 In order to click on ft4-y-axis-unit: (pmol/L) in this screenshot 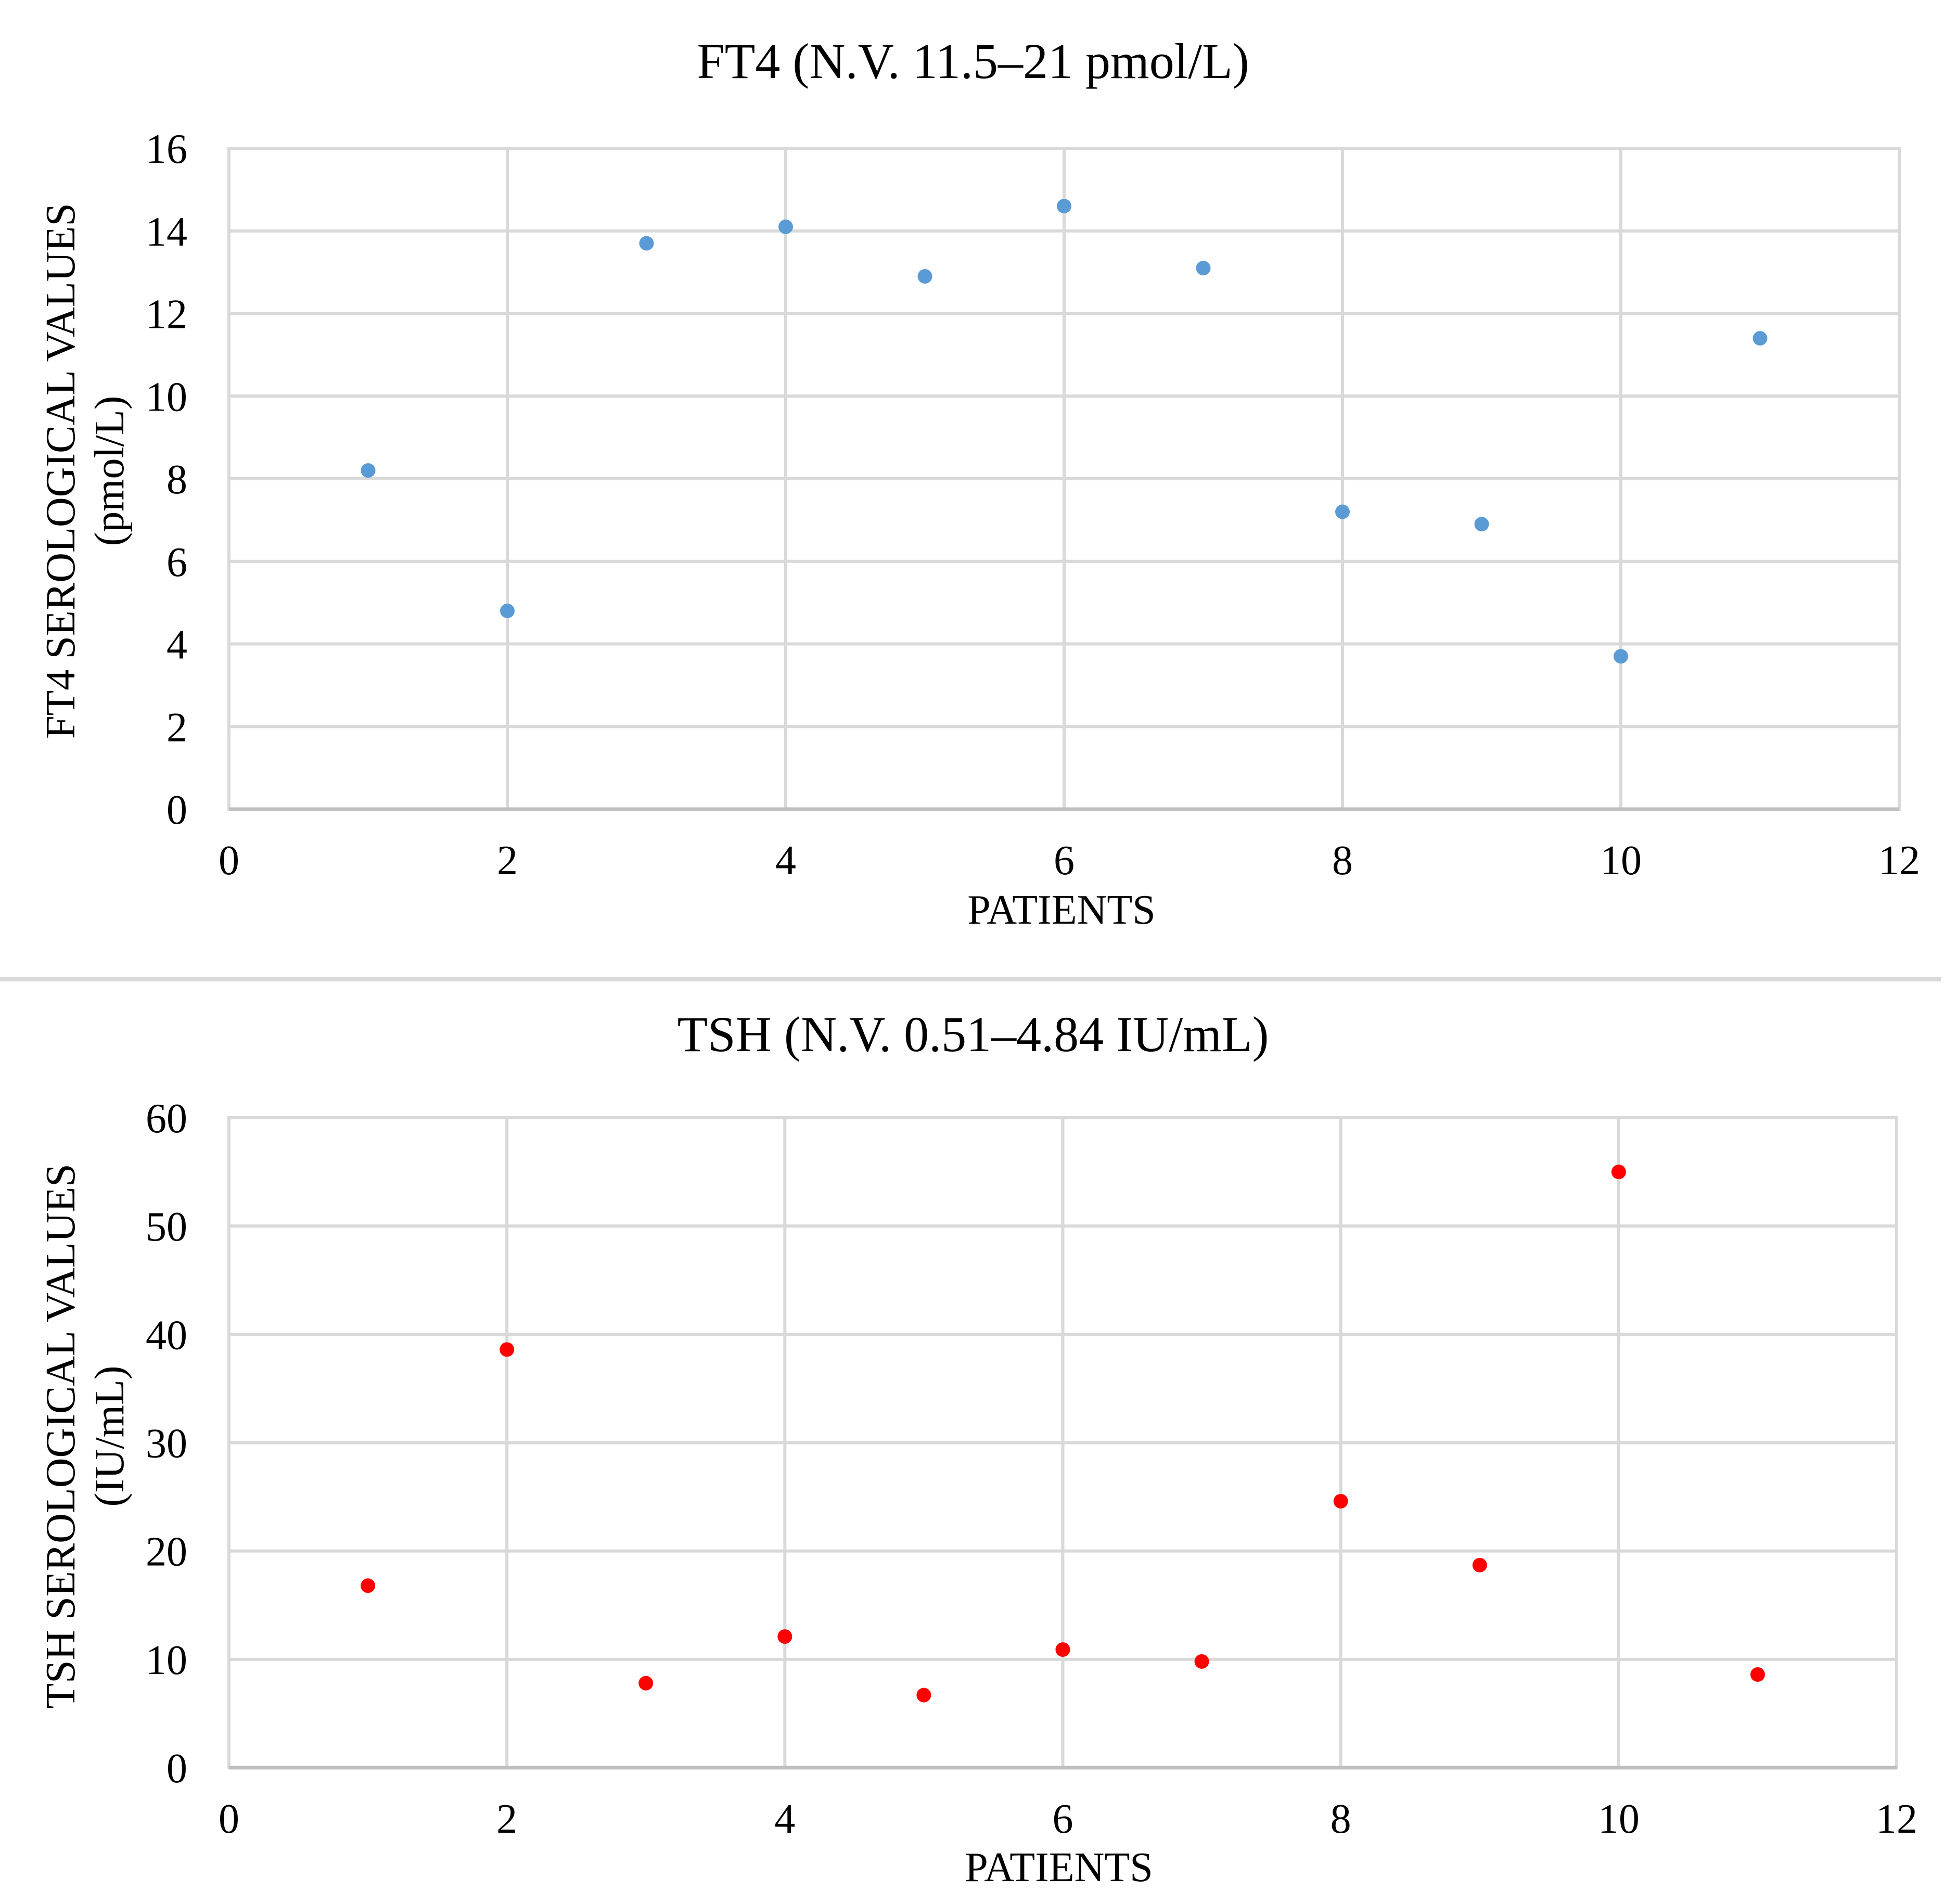, I will do `click(110, 471)`.